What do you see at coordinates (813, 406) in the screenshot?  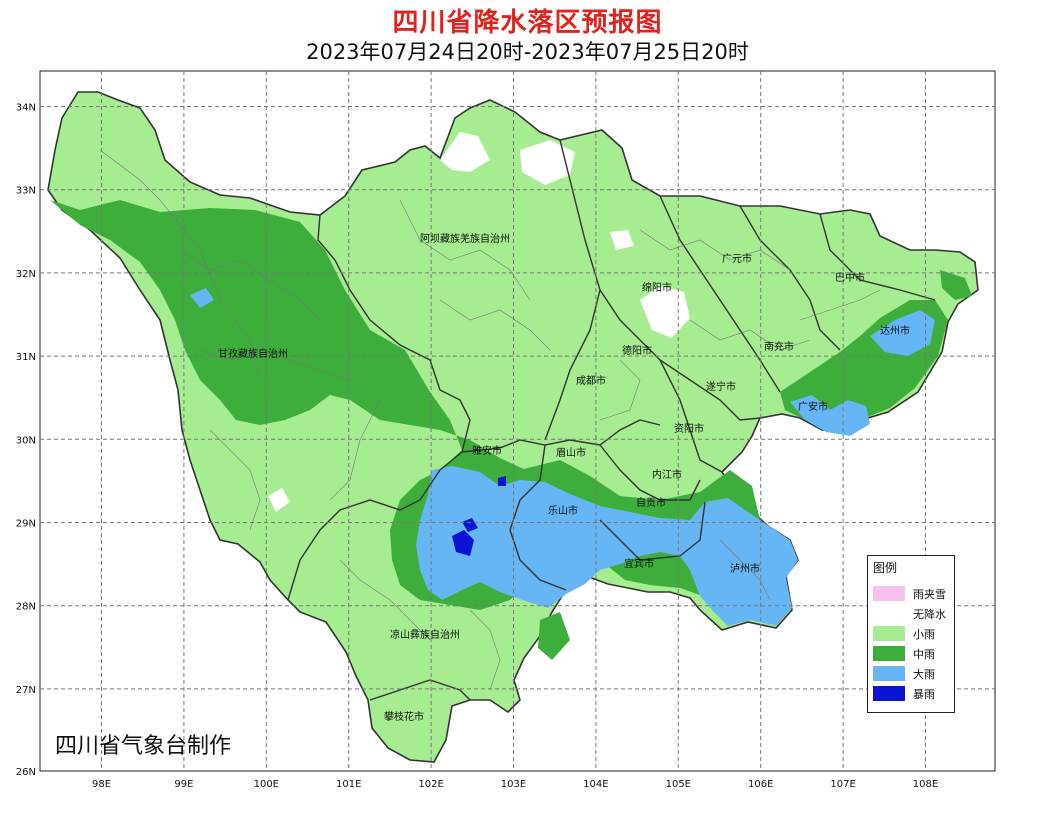 I see `label-guangan: 广安市` at bounding box center [813, 406].